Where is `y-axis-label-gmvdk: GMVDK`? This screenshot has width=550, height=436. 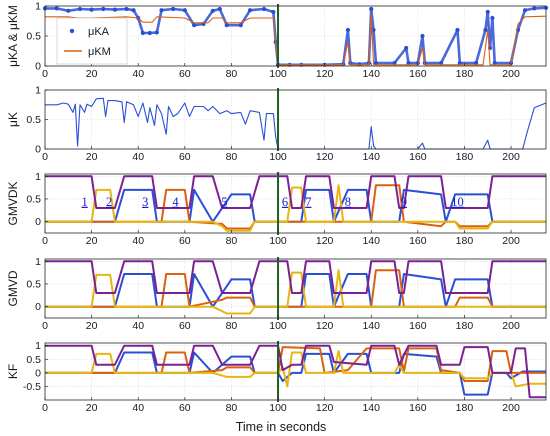
y-axis-label-gmvdk: GMVDK is located at coordinates (13, 203).